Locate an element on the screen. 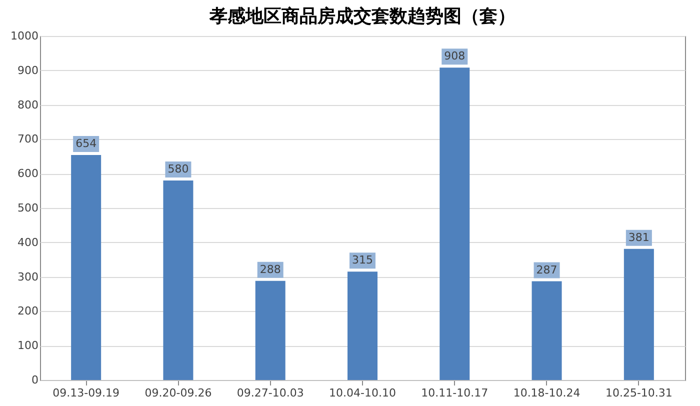 The height and width of the screenshot is (406, 700). x-tick-label: 10.25-10.31 is located at coordinates (638, 393).